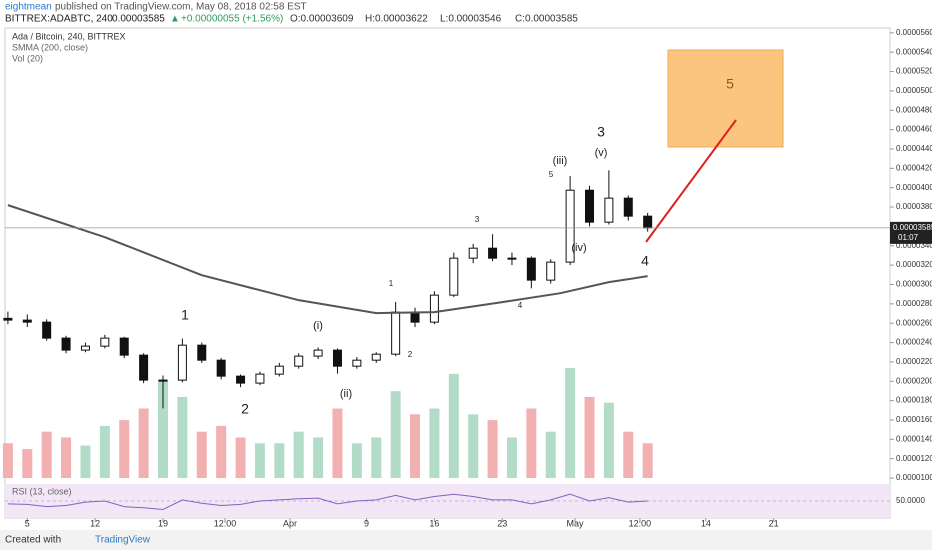 The image size is (932, 550). I want to click on wave-label: (i), so click(318, 326).